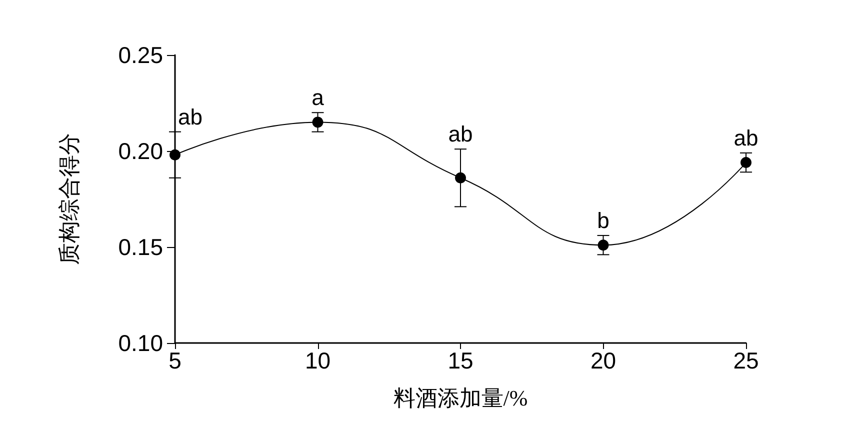  Describe the element at coordinates (175, 361) in the screenshot. I see `x-tick-label: 5` at that location.